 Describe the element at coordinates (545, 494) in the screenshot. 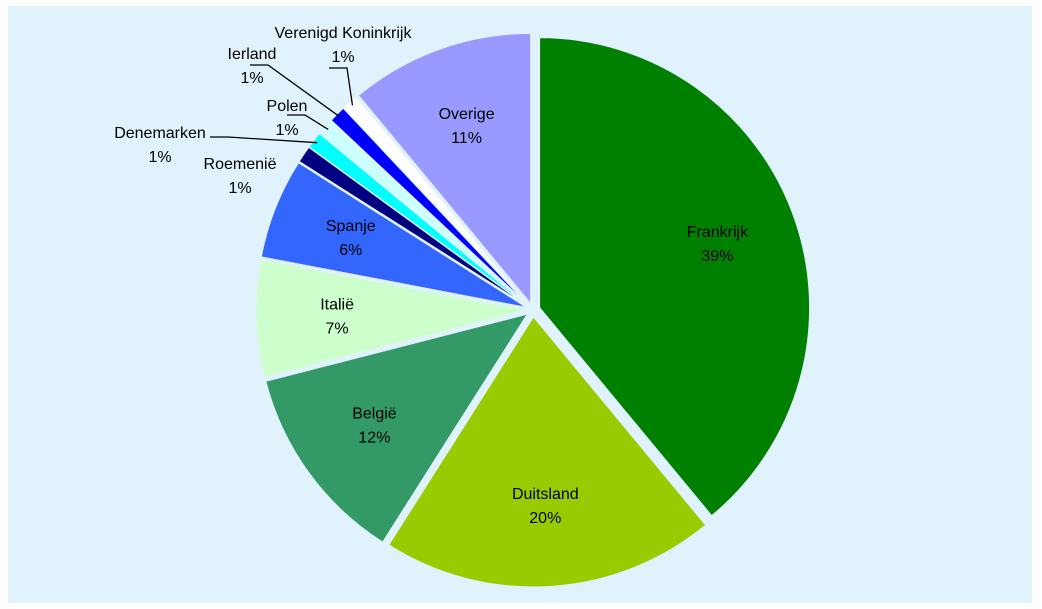

I see `slice-label: Duitsland` at that location.